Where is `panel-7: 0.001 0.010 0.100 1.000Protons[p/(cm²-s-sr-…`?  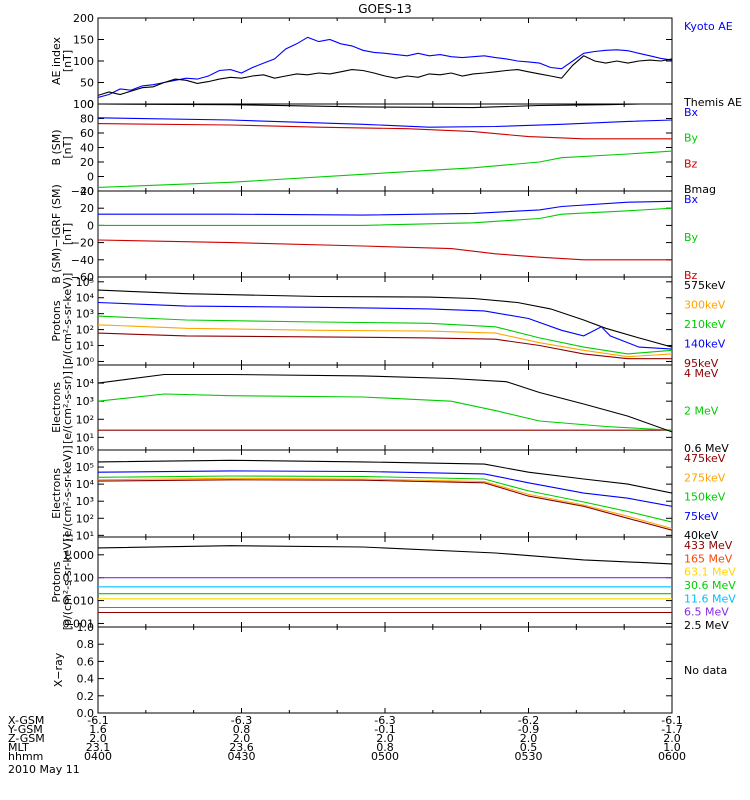
panel-7: 0.001 0.010 0.100 1.000Protons[p/(cm²-s-sr-… is located at coordinates (393, 583).